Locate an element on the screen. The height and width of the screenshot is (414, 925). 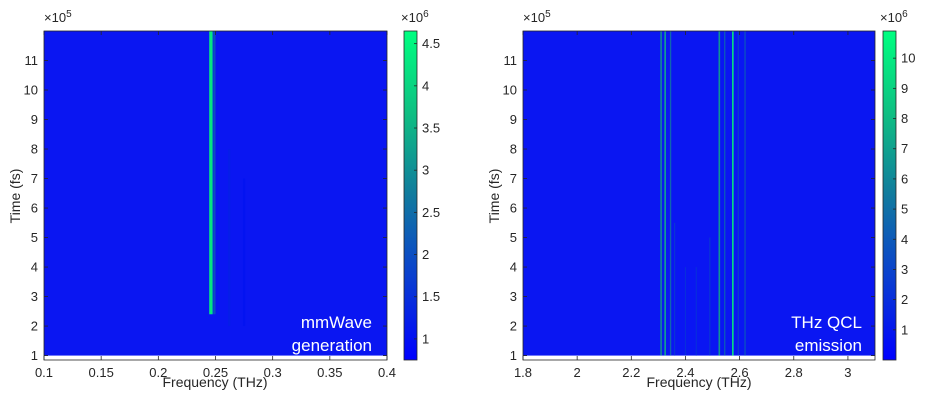
right-y-tick-label: 3 is located at coordinates (513, 296).